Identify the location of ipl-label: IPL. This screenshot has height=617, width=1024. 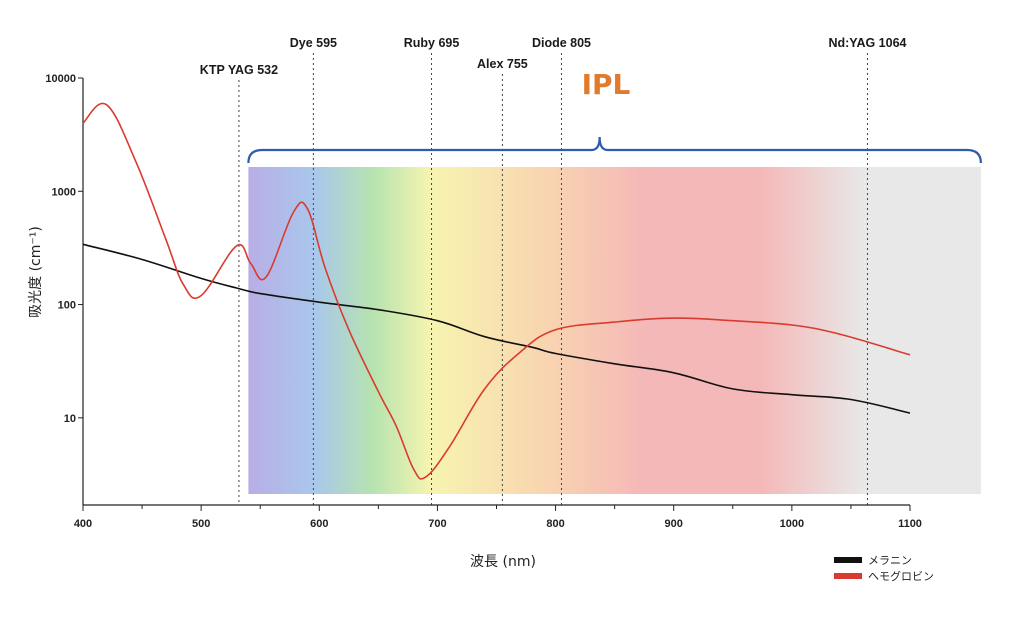
(606, 84).